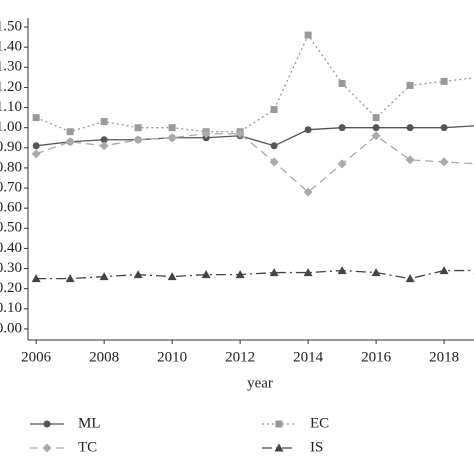 The height and width of the screenshot is (474, 474). I want to click on x-tick-label: 2012, so click(240, 357).